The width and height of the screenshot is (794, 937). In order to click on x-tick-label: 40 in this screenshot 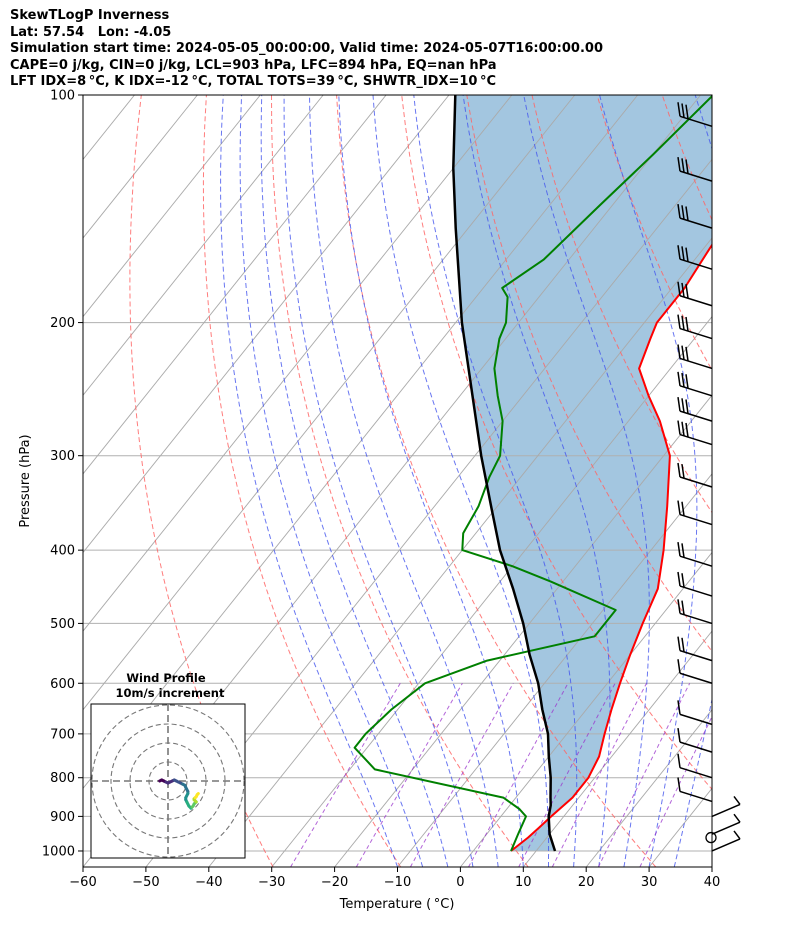, I will do `click(712, 882)`.